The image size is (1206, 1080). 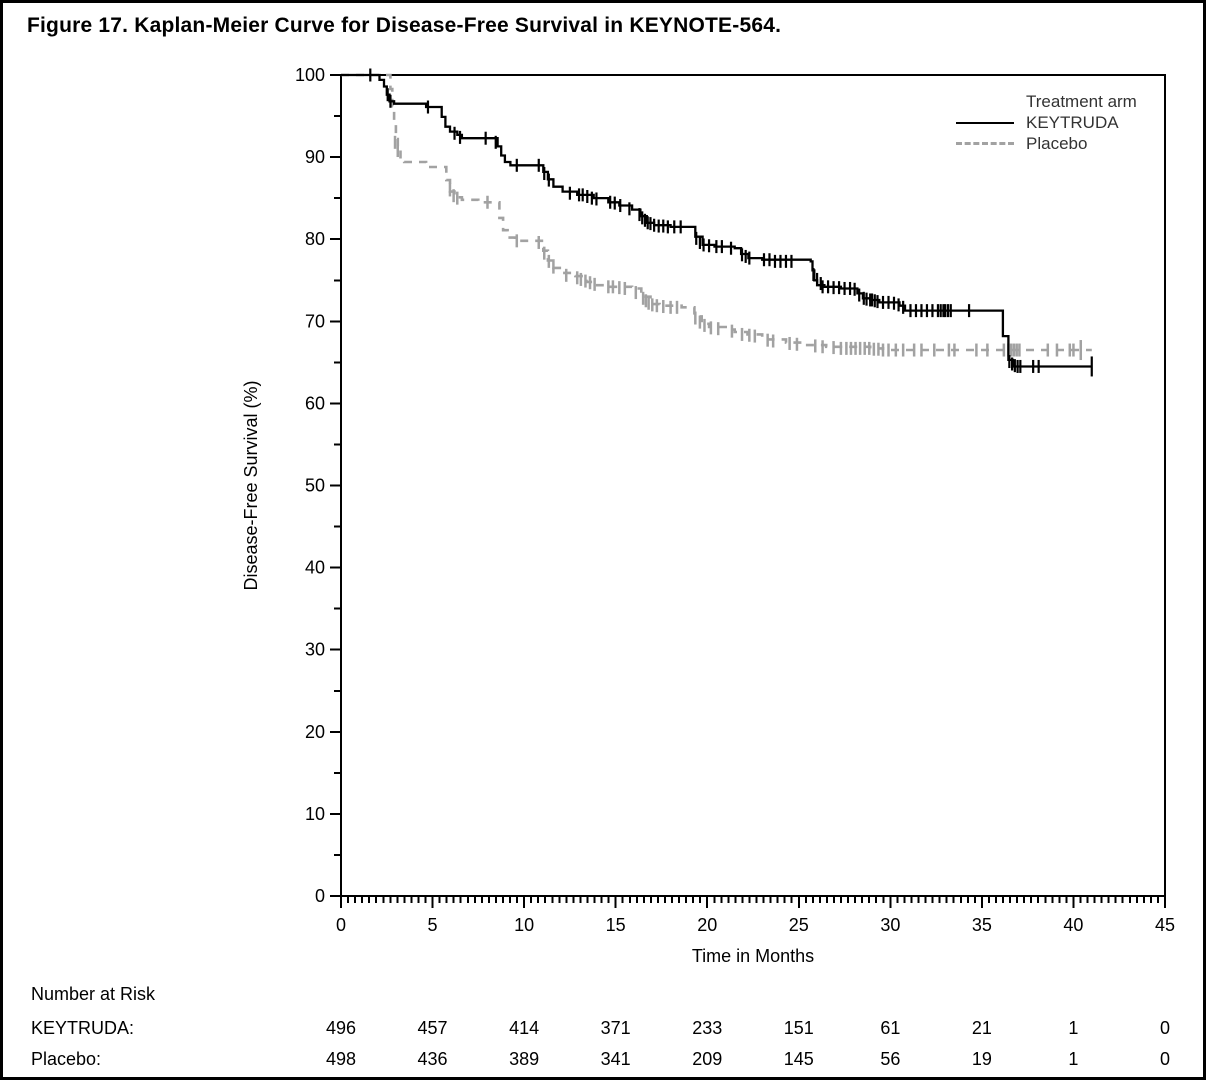 What do you see at coordinates (753, 956) in the screenshot?
I see `x-axis-title: Time in Months` at bounding box center [753, 956].